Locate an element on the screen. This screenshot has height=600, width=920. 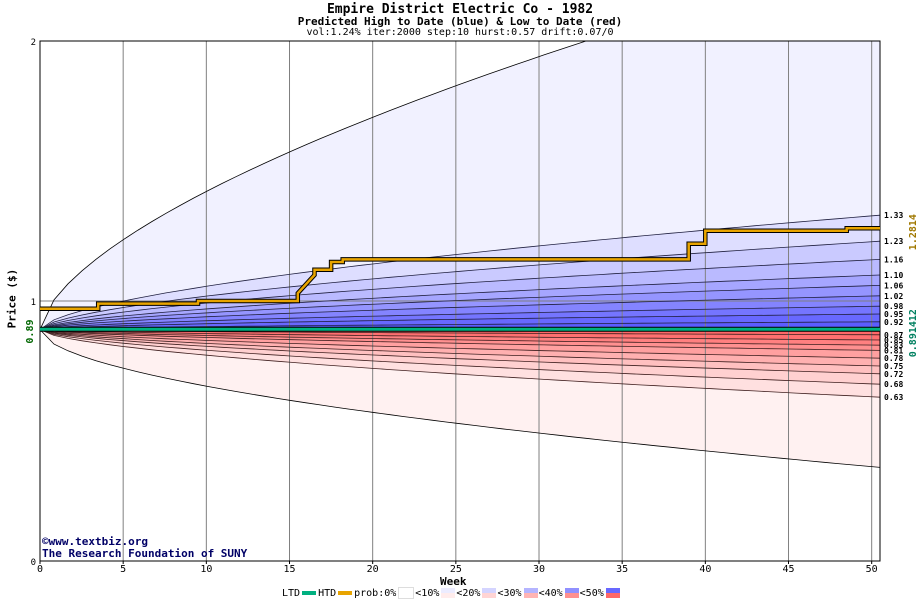
legend-ltd-label: LTD is located at coordinates (291, 593).